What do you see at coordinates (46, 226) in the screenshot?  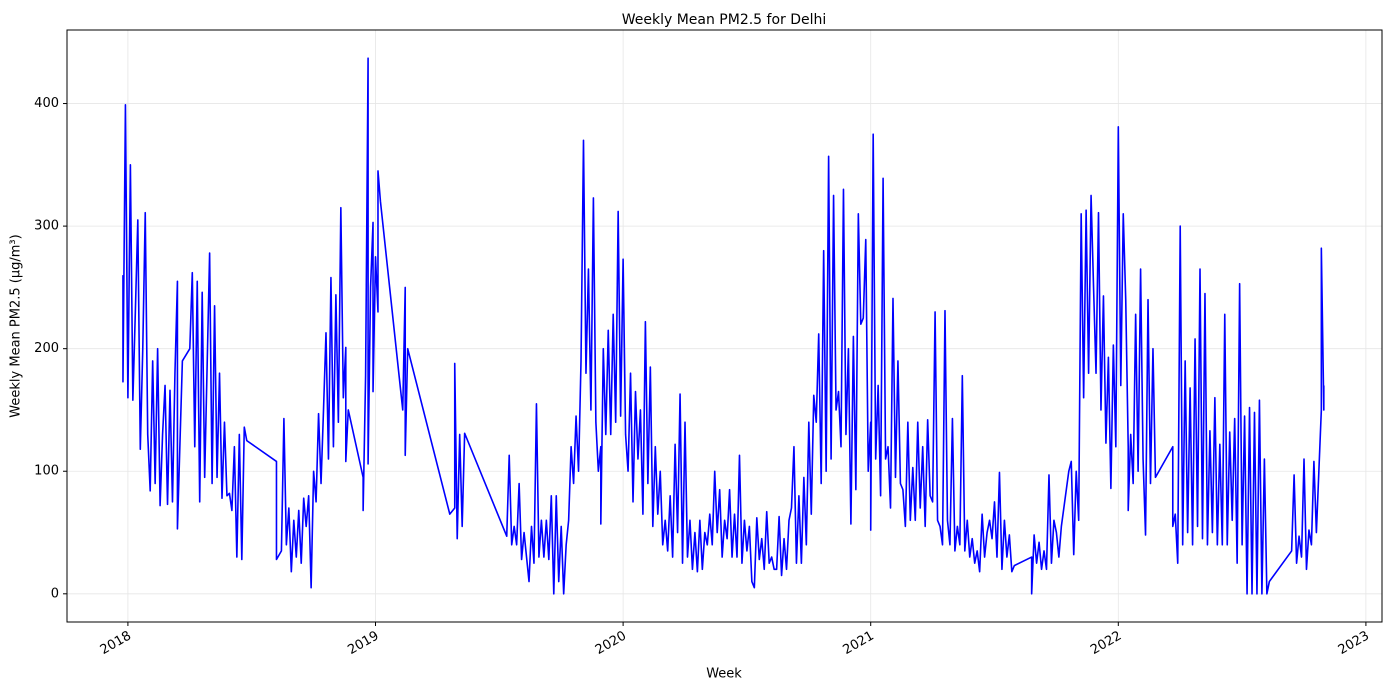 I see `y-tick-label: 300` at bounding box center [46, 226].